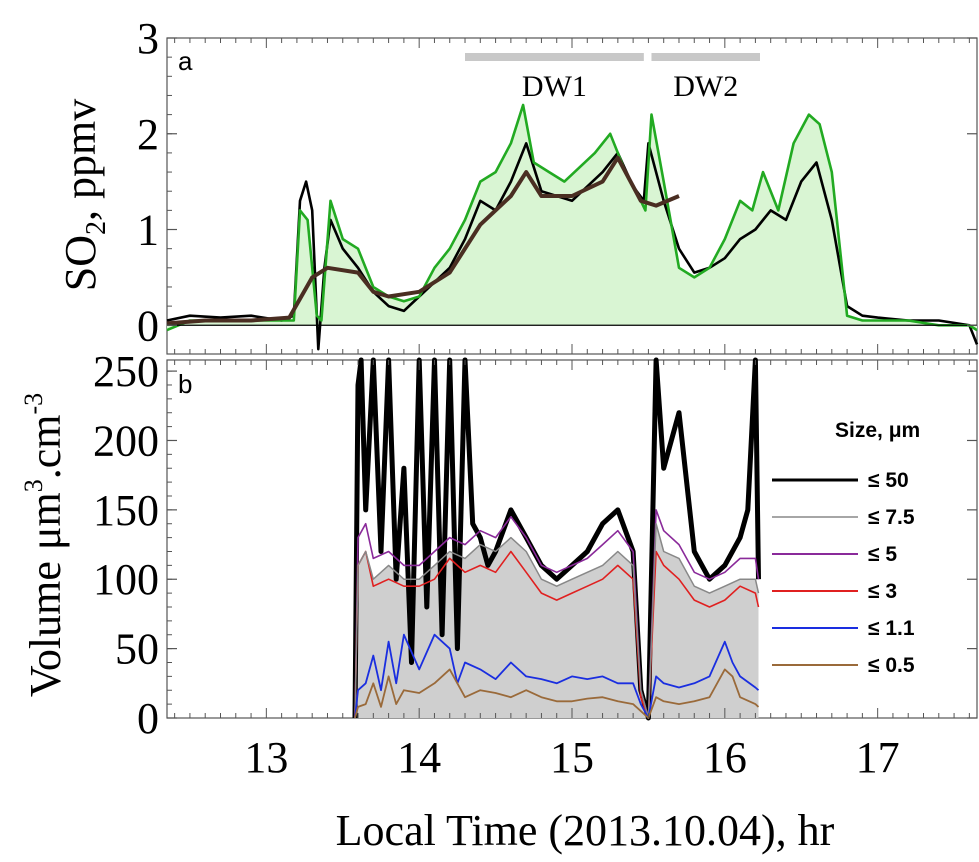 This screenshot has width=979, height=862. What do you see at coordinates (148, 230) in the screenshot?
I see `panel-a-ytick-label: 1` at bounding box center [148, 230].